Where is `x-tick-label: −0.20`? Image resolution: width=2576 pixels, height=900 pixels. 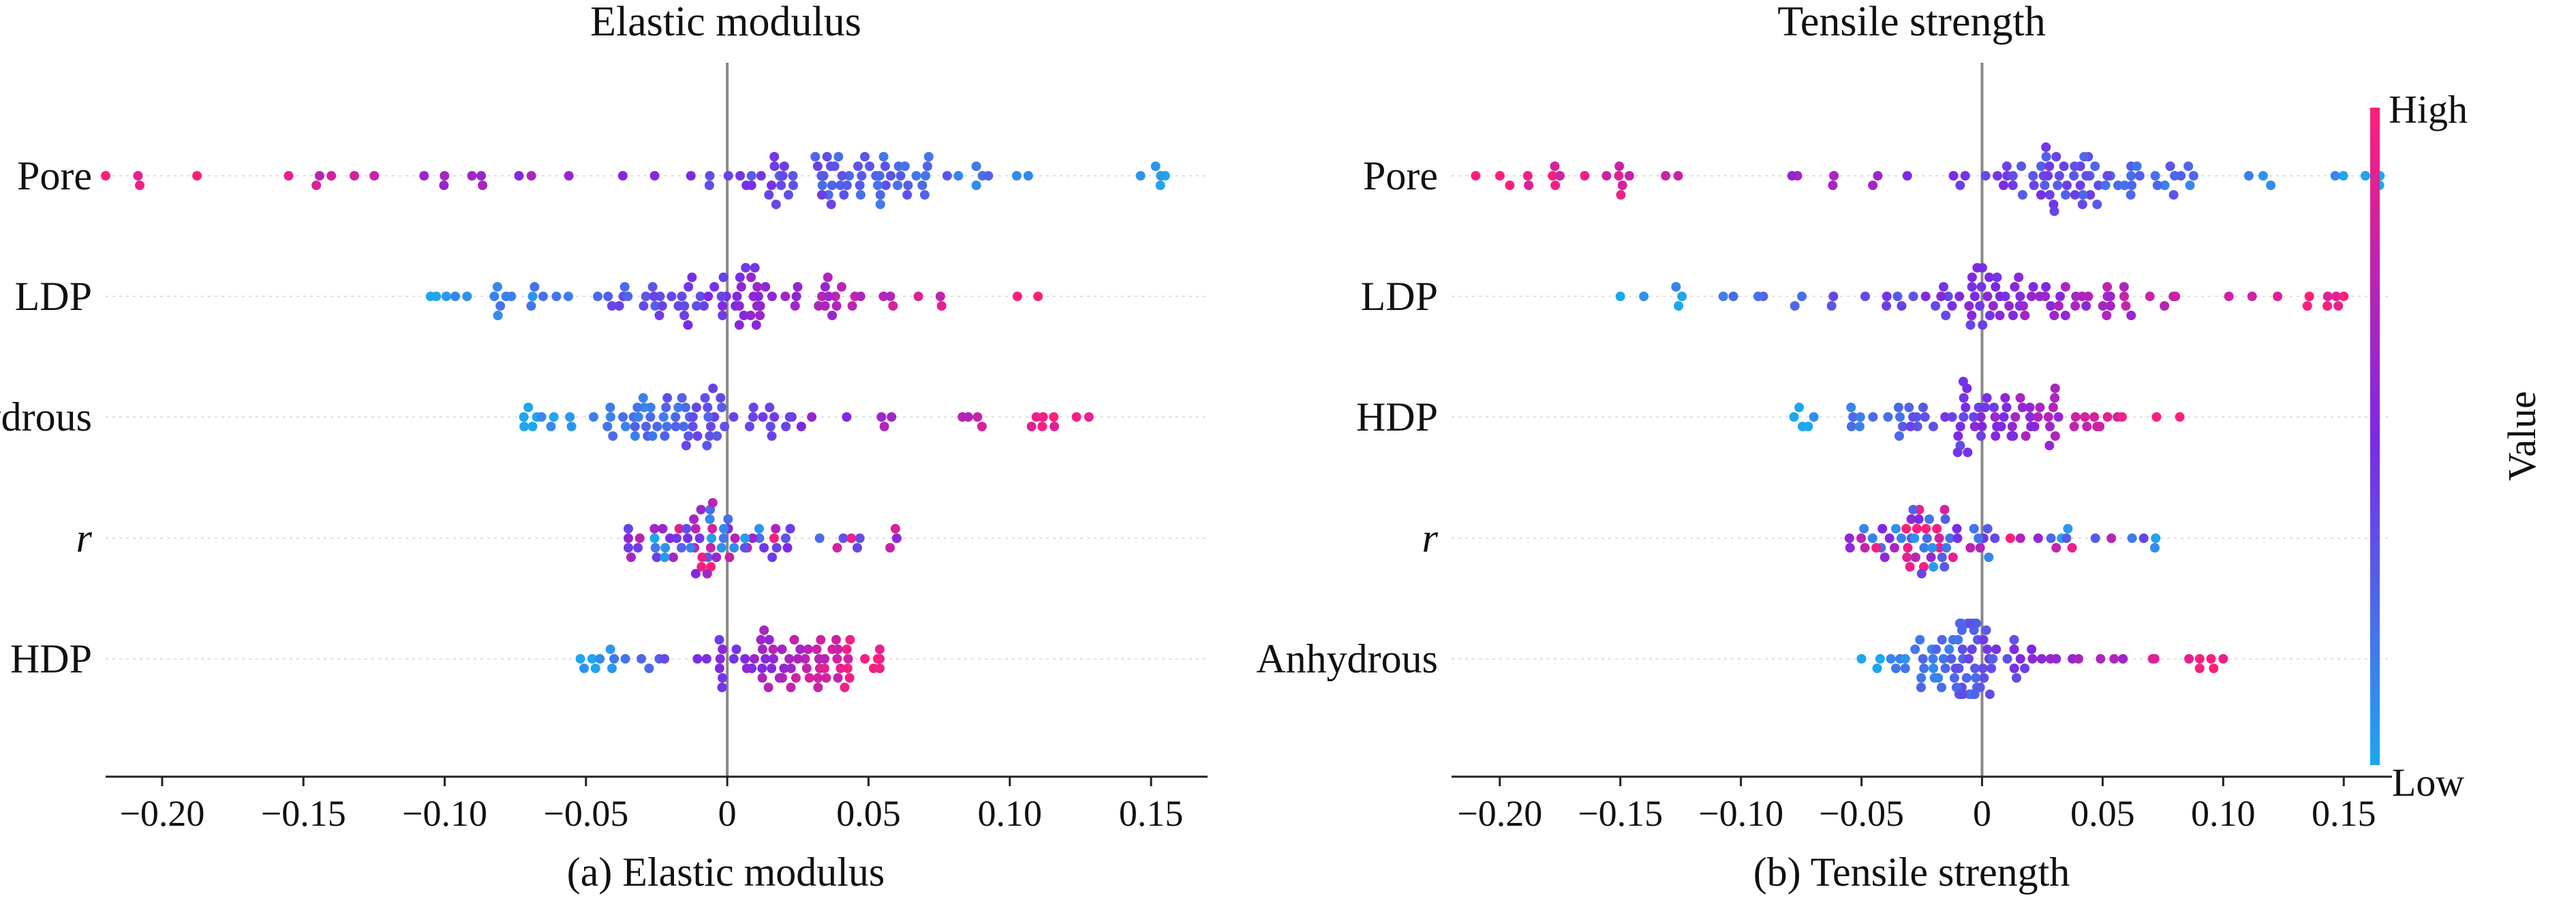
x-tick-label: −0.20 is located at coordinates (1500, 813).